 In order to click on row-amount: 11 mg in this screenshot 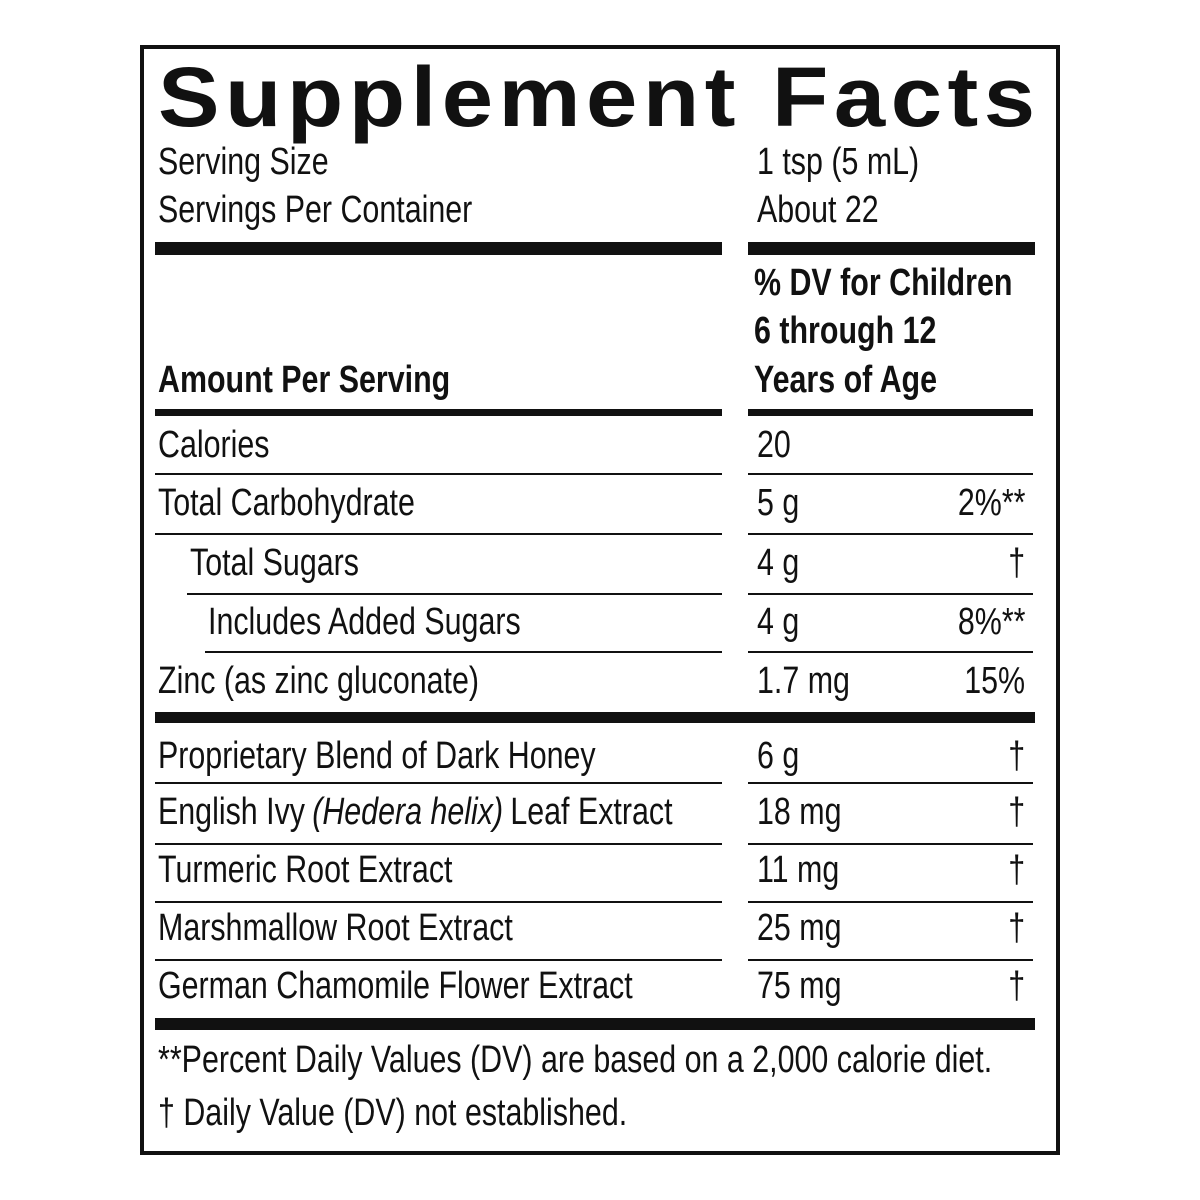, I will do `click(798, 870)`.